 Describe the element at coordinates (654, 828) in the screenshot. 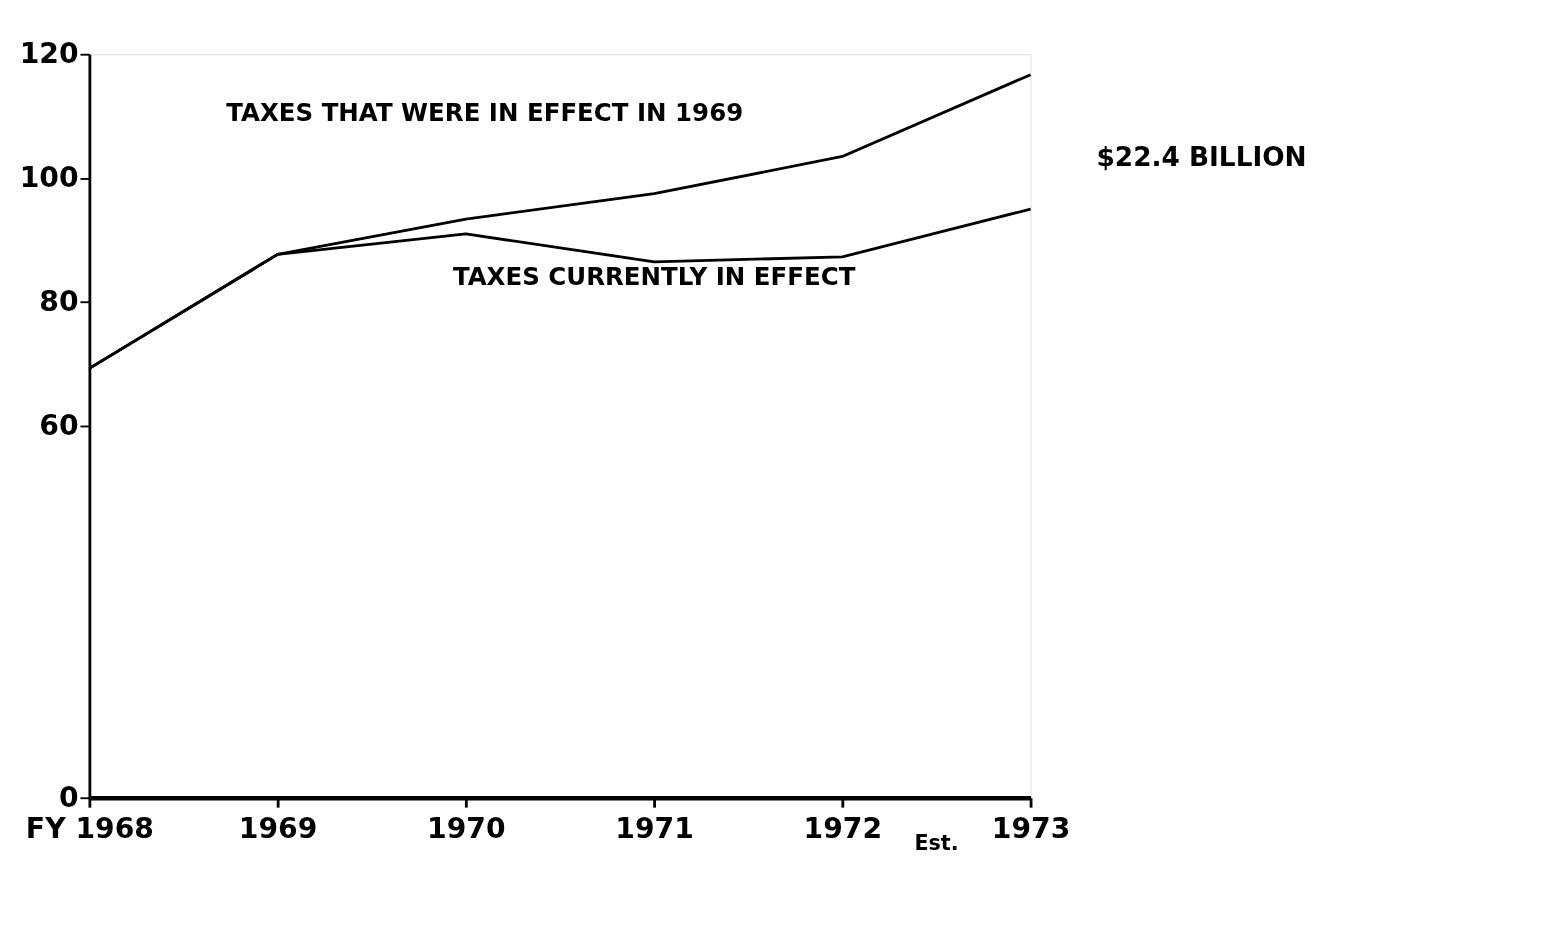

I see `x-tick-label: 1971` at that location.